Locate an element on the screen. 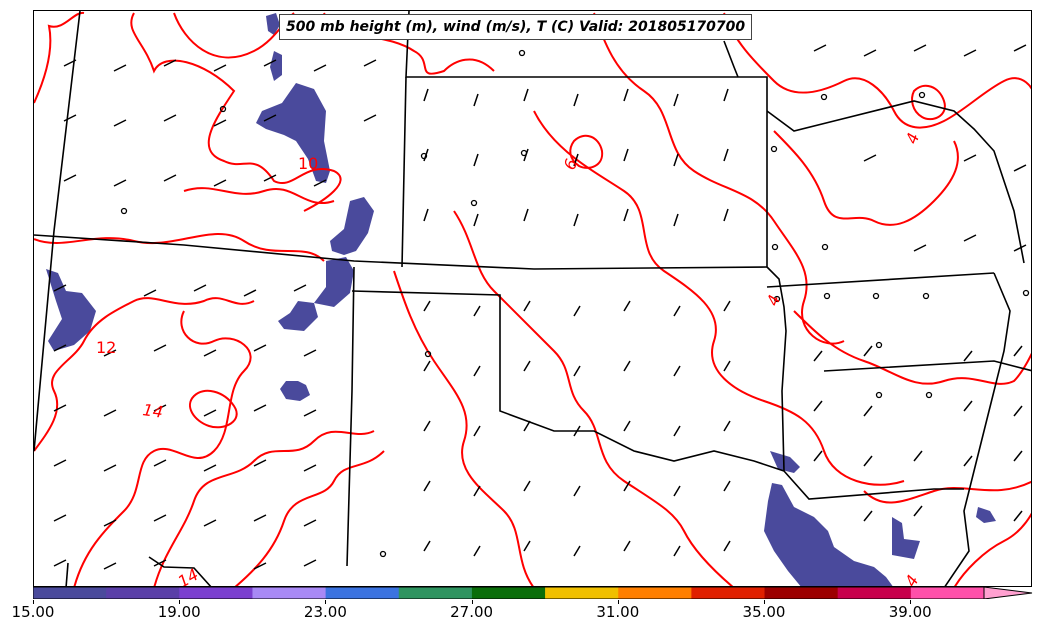  colorbar-tick-label: 39.00 is located at coordinates (910, 612).